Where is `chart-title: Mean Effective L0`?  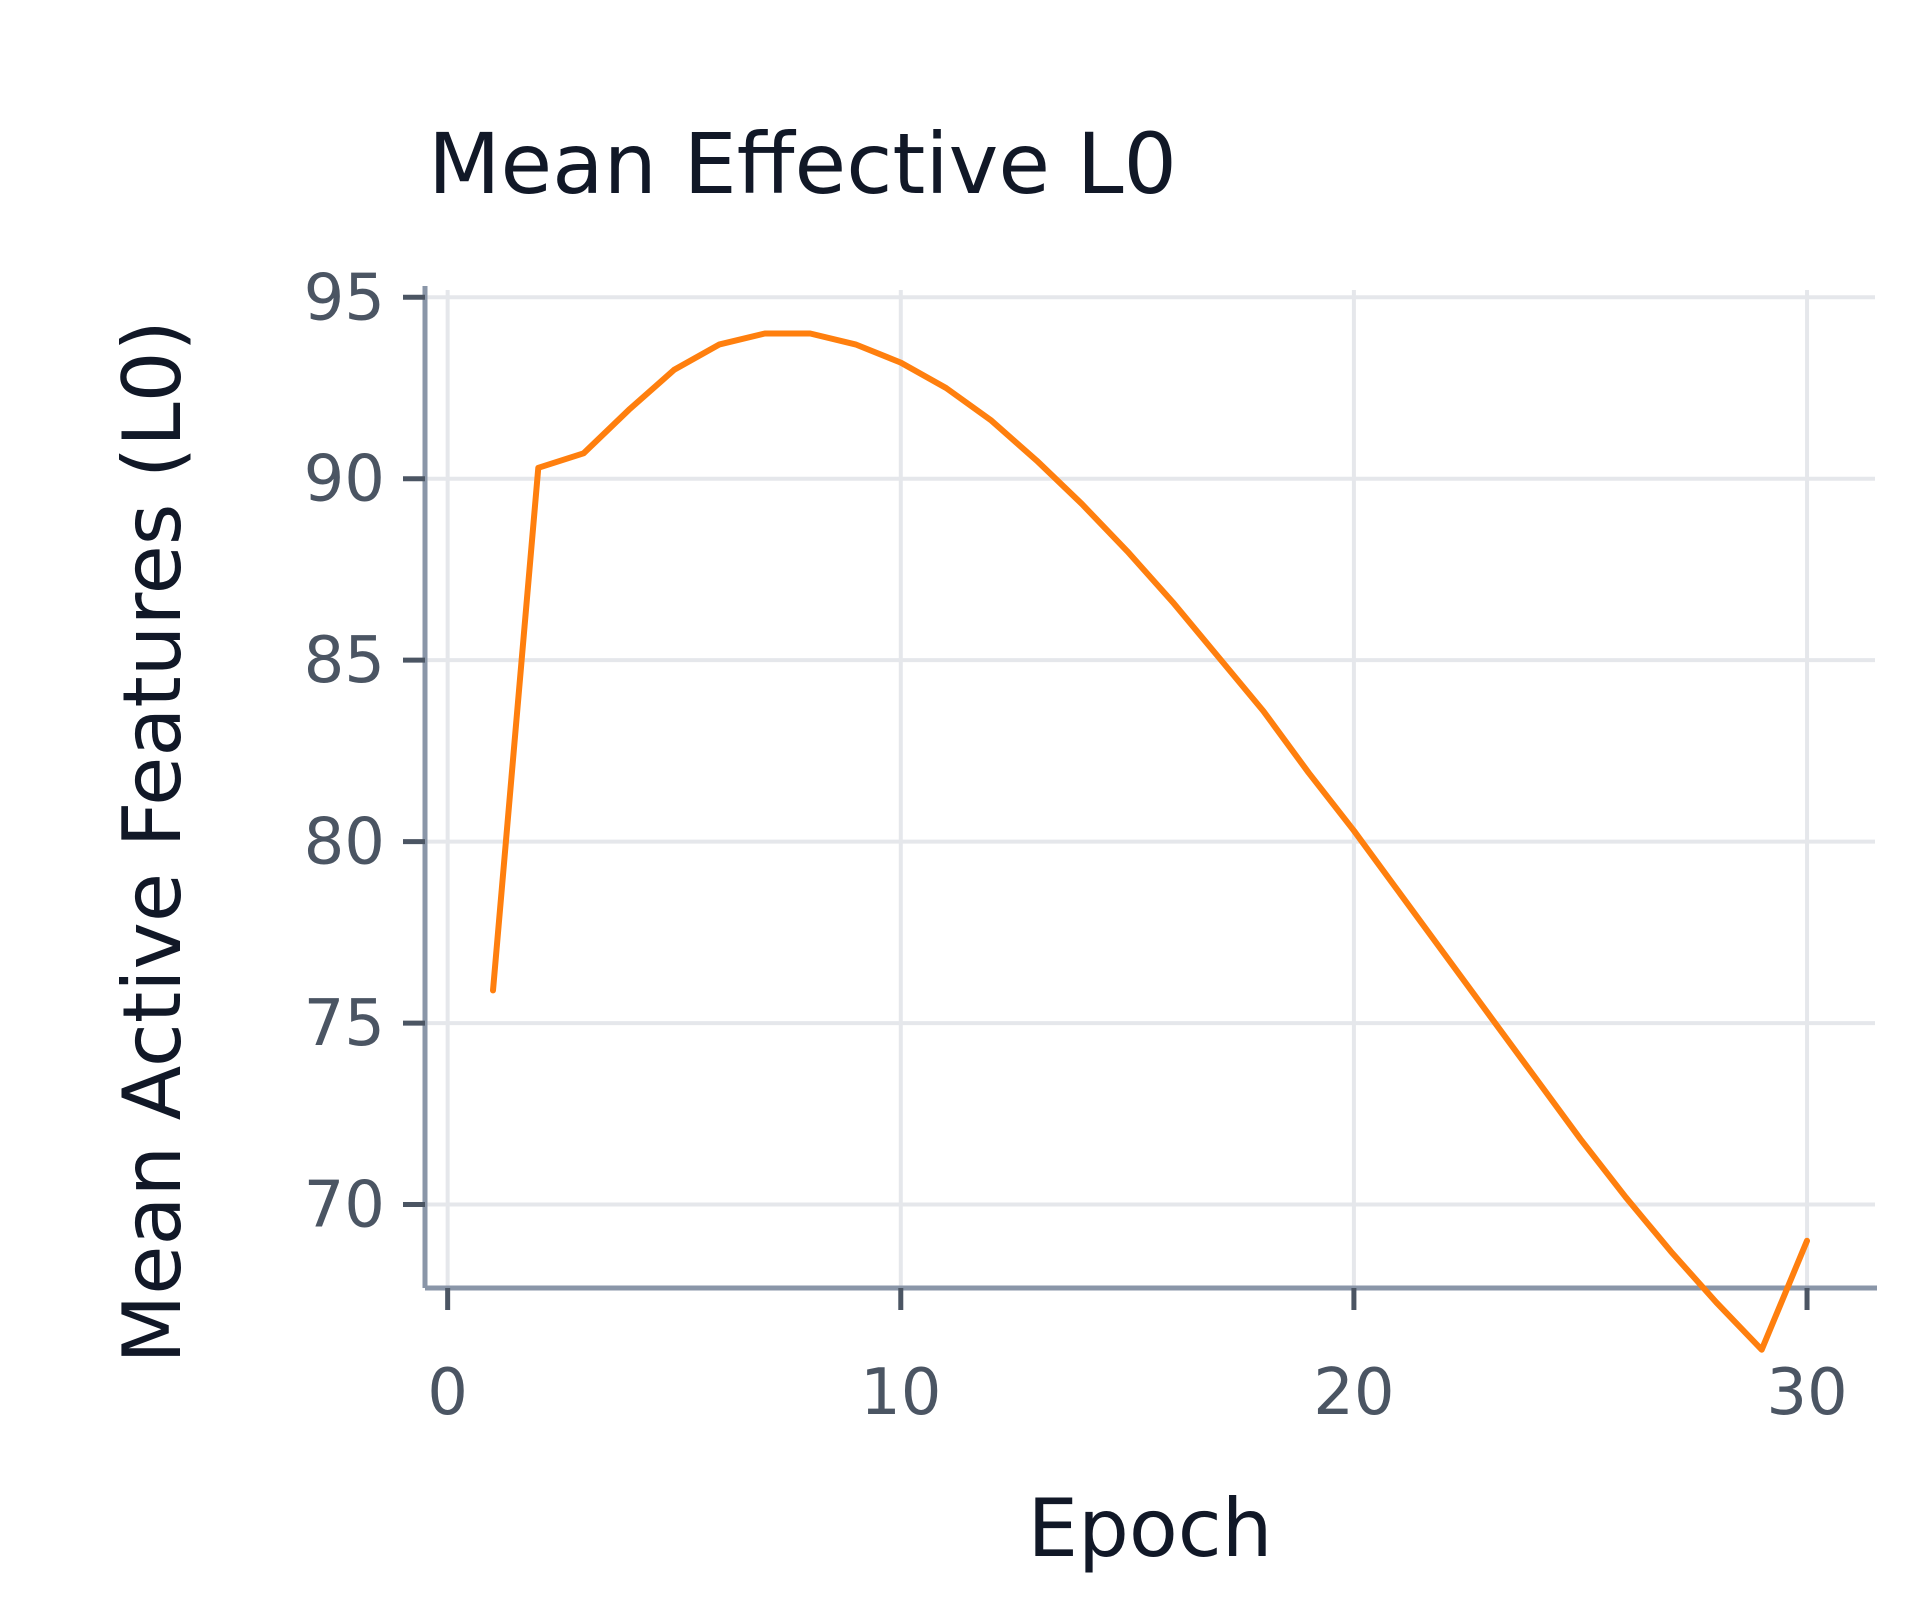 chart-title: Mean Effective L0 is located at coordinates (802, 164).